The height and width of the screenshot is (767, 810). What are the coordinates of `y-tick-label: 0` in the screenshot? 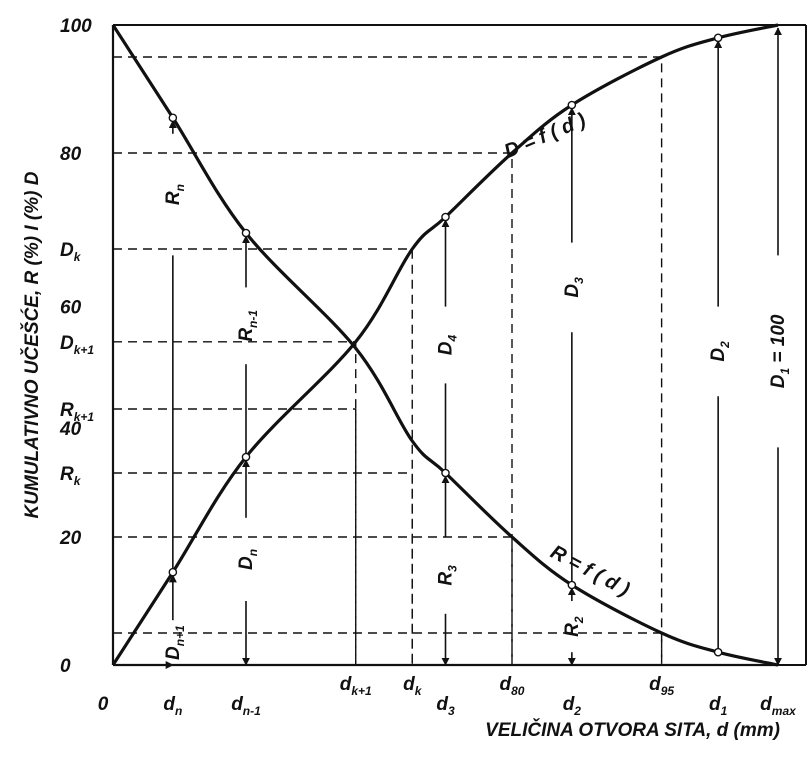 It's located at (65, 666).